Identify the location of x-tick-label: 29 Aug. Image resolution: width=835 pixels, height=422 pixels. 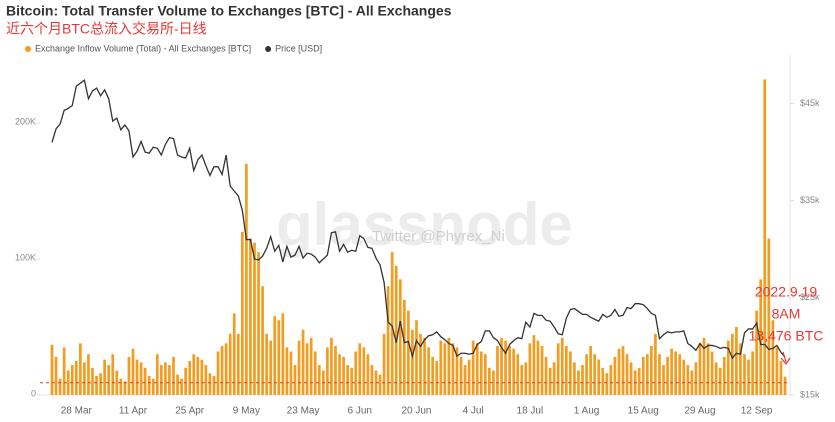
(699, 411).